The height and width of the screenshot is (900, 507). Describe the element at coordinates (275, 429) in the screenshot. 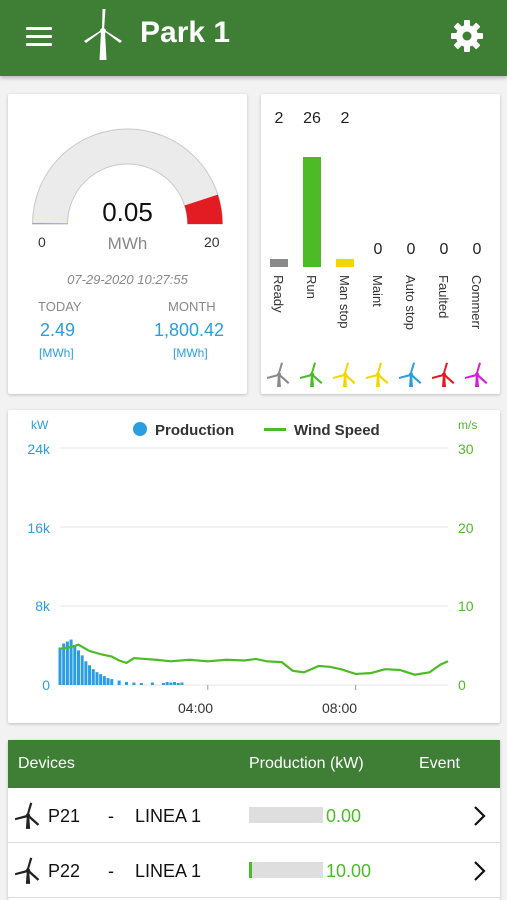

I see `wind-speed-legend-marker` at that location.